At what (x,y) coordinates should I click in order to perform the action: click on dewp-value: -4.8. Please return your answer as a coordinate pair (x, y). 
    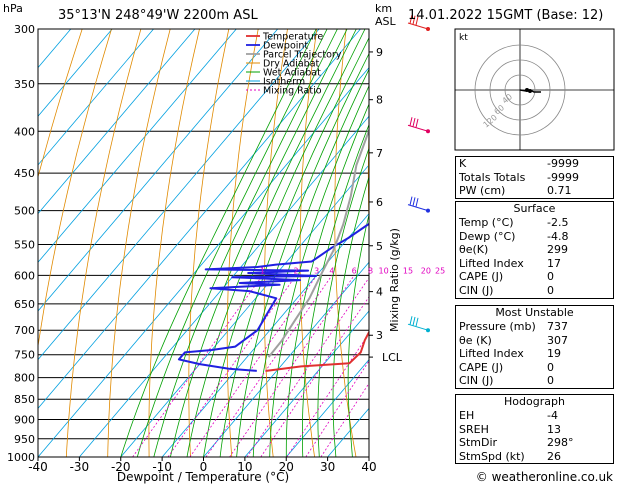
    Looking at the image, I should click on (558, 236).